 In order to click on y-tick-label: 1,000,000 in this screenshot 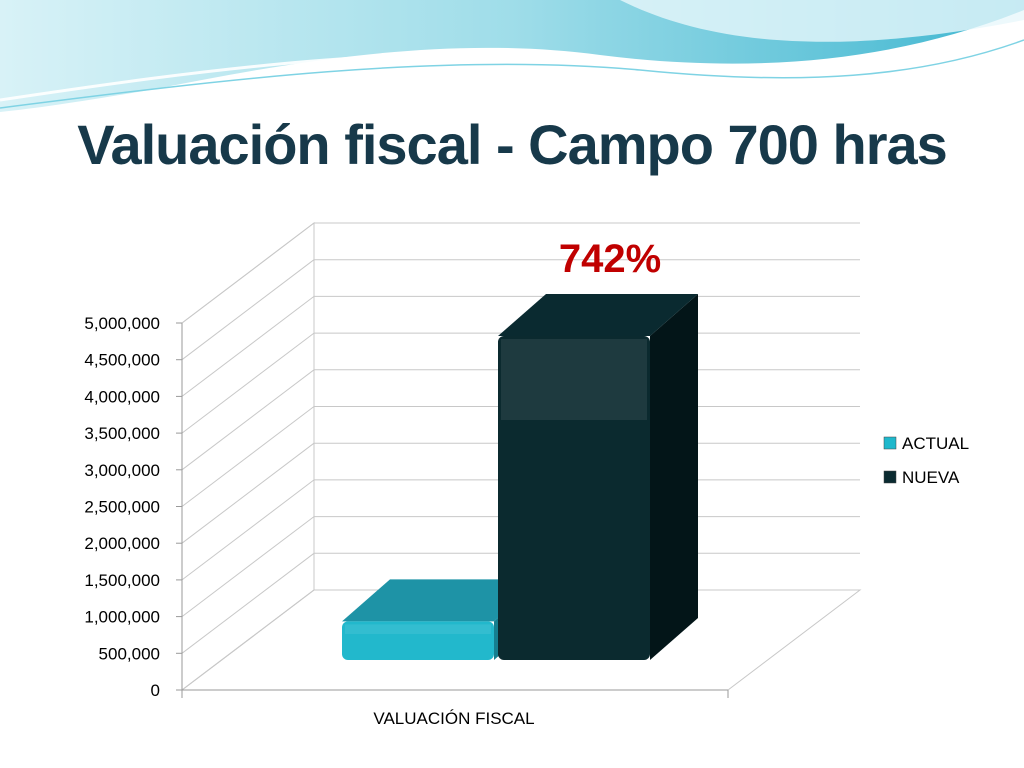, I will do `click(122, 617)`.